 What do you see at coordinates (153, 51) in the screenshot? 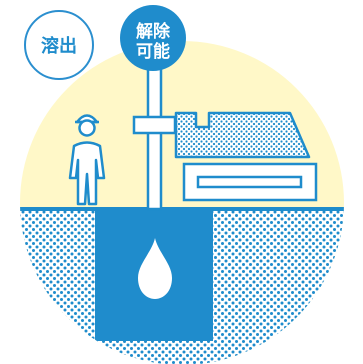
I see `badge-label-removable-line2: 可能` at bounding box center [153, 51].